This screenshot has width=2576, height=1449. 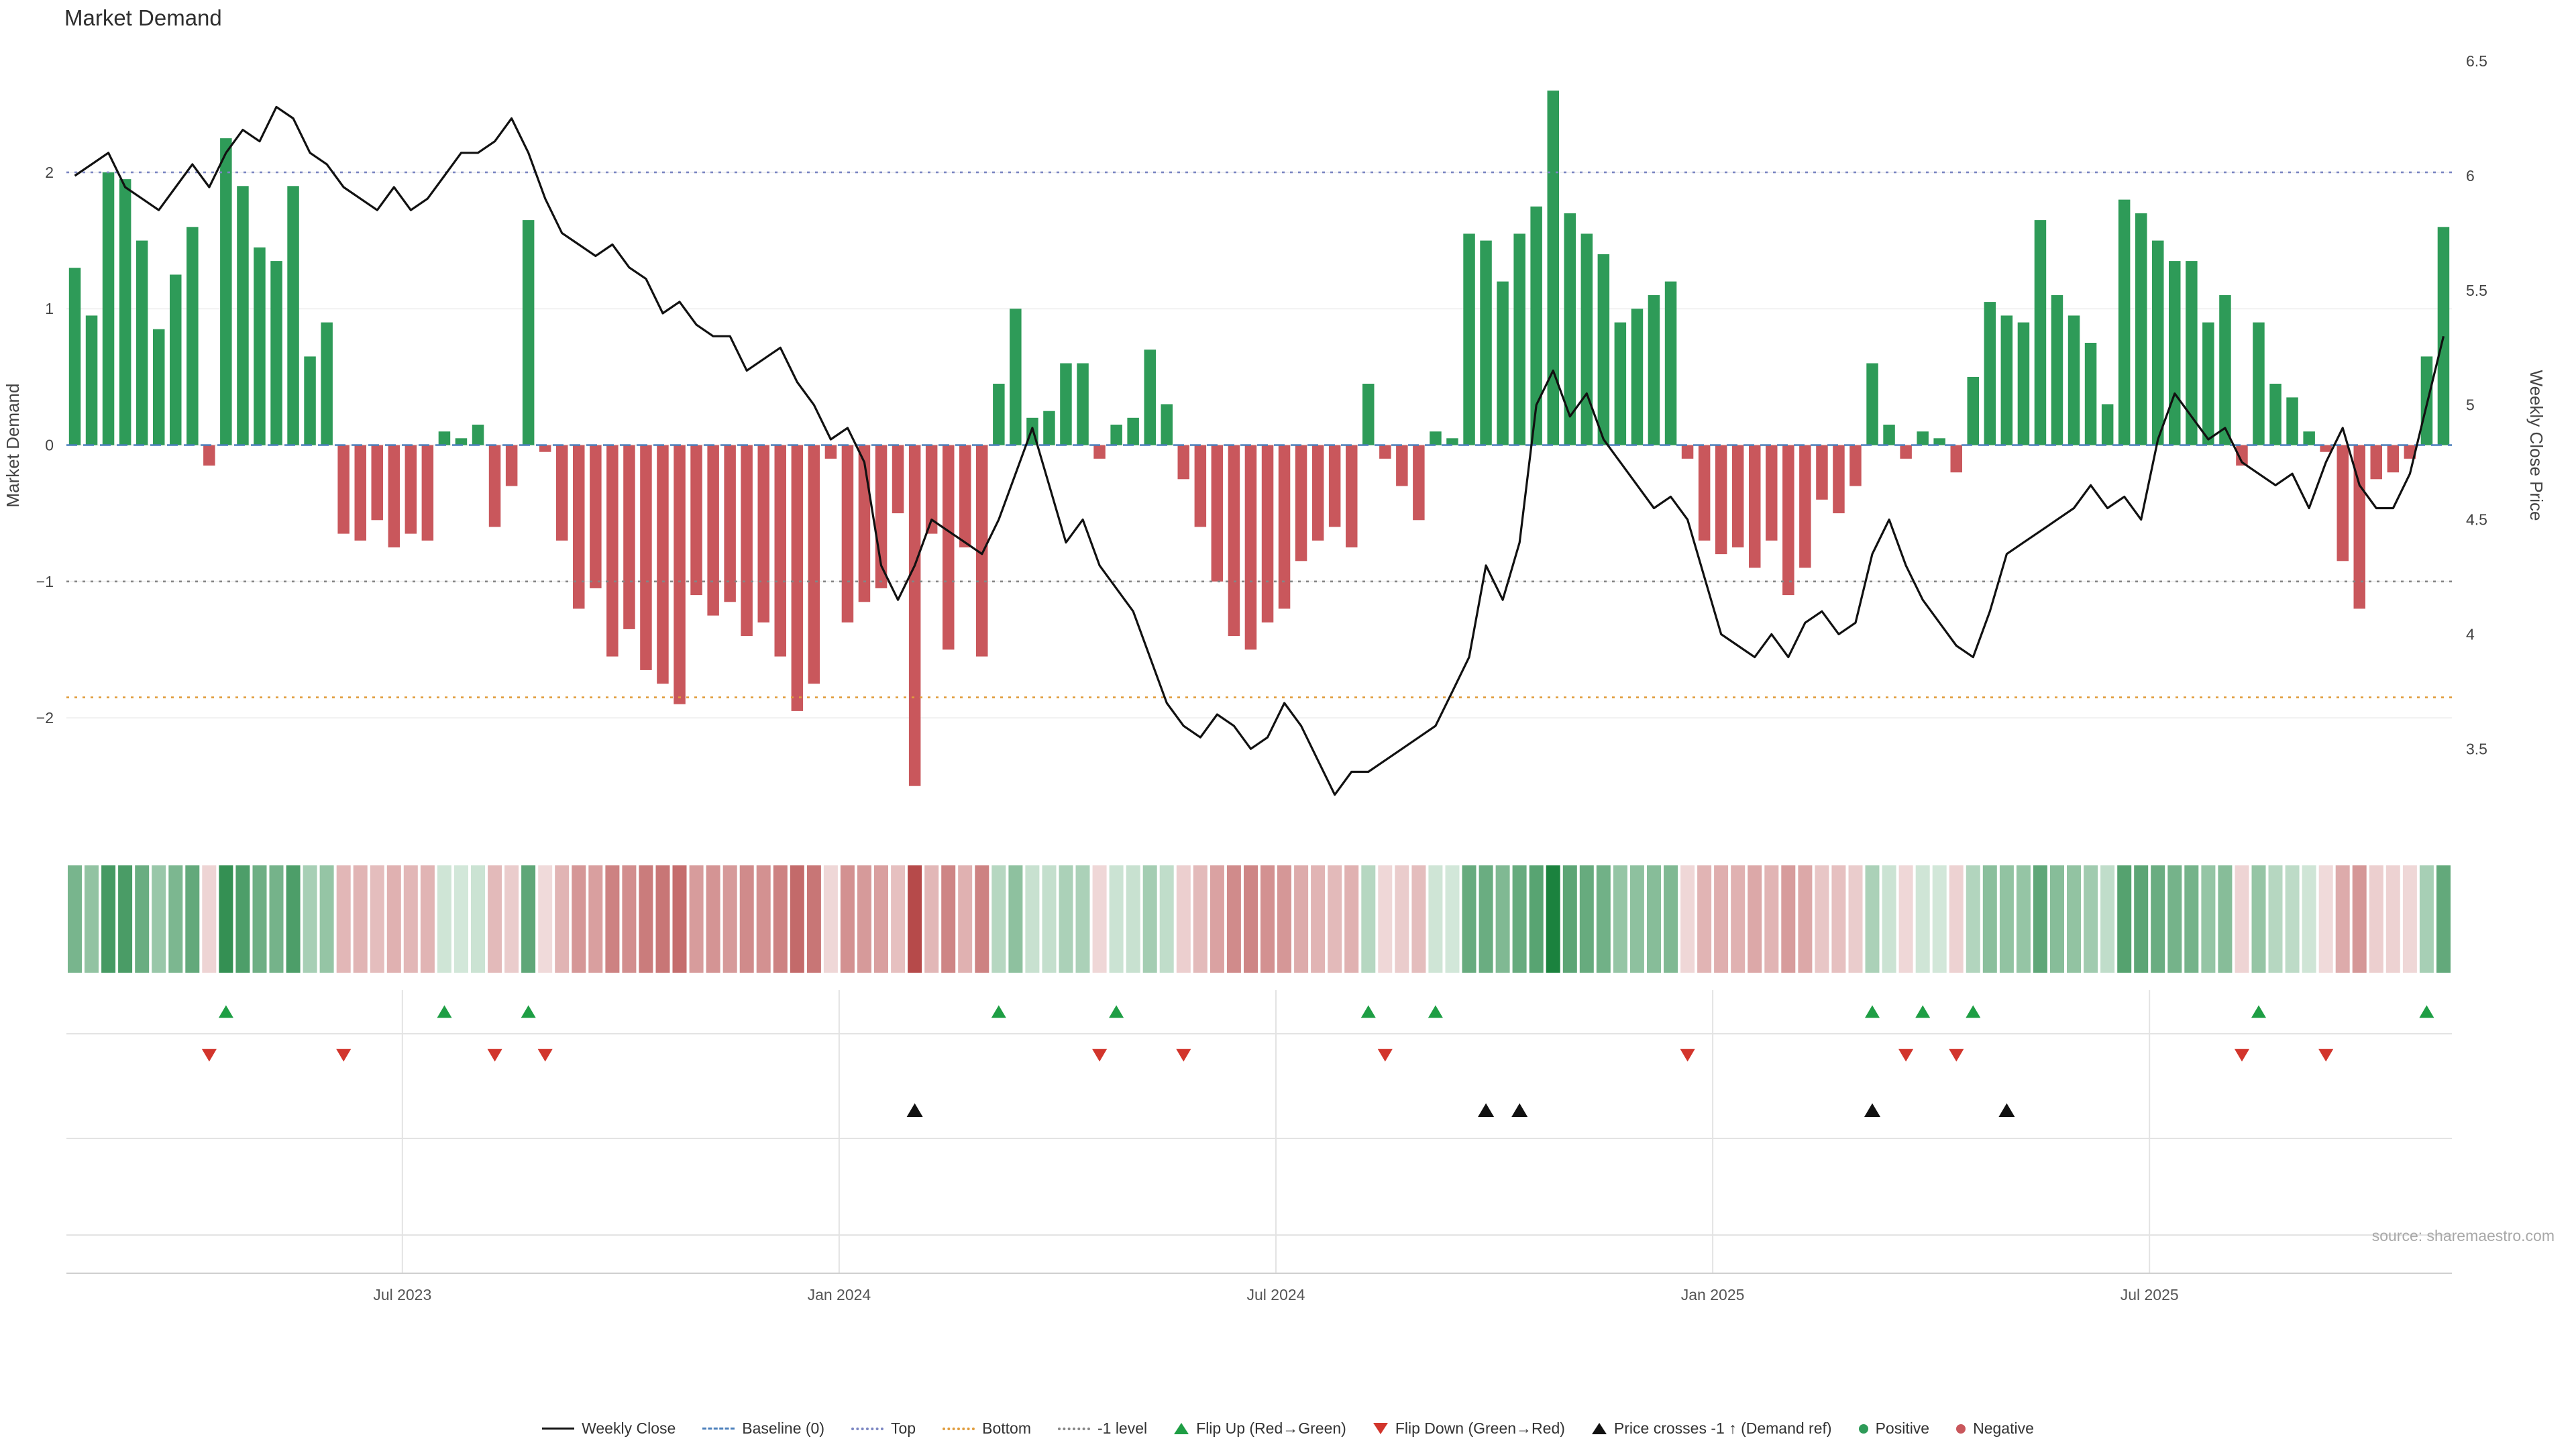 I want to click on legend-label: Flip Up (Red→Green), so click(x=1271, y=1428).